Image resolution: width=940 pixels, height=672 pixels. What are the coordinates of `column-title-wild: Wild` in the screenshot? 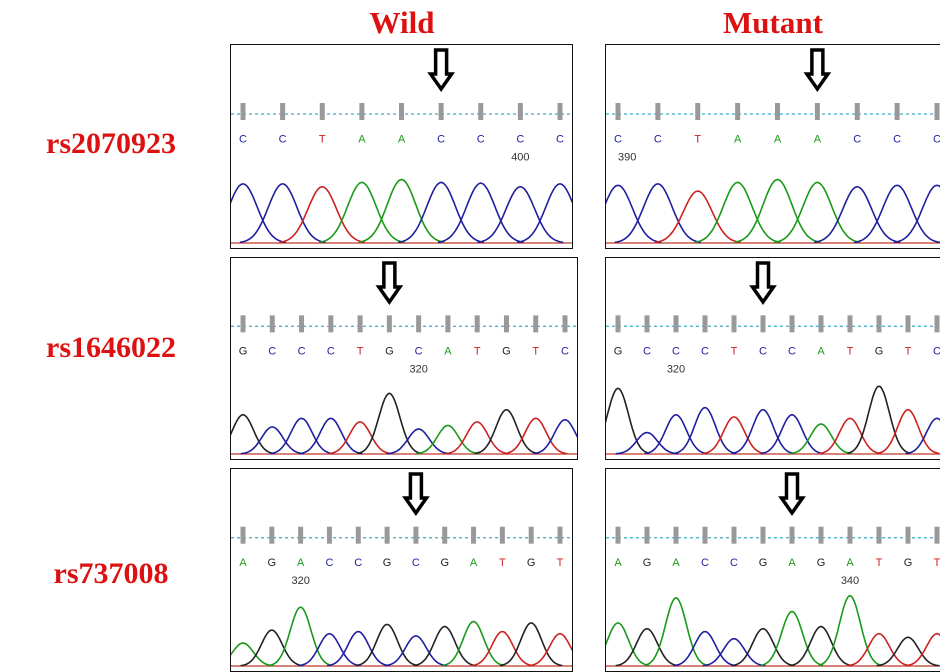 It's located at (402, 22).